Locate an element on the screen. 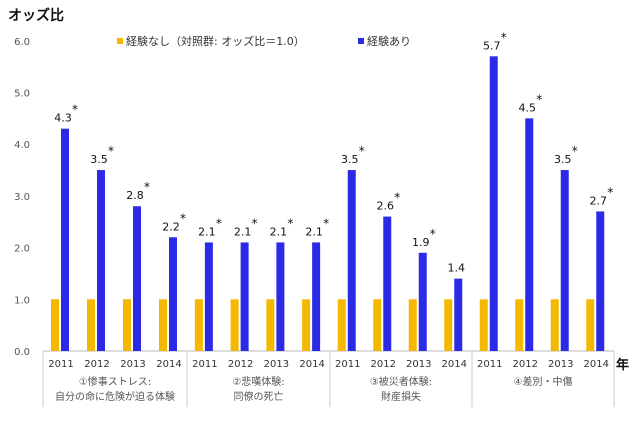 The width and height of the screenshot is (640, 427). group-label: ①惨事ストレス: is located at coordinates (115, 381).